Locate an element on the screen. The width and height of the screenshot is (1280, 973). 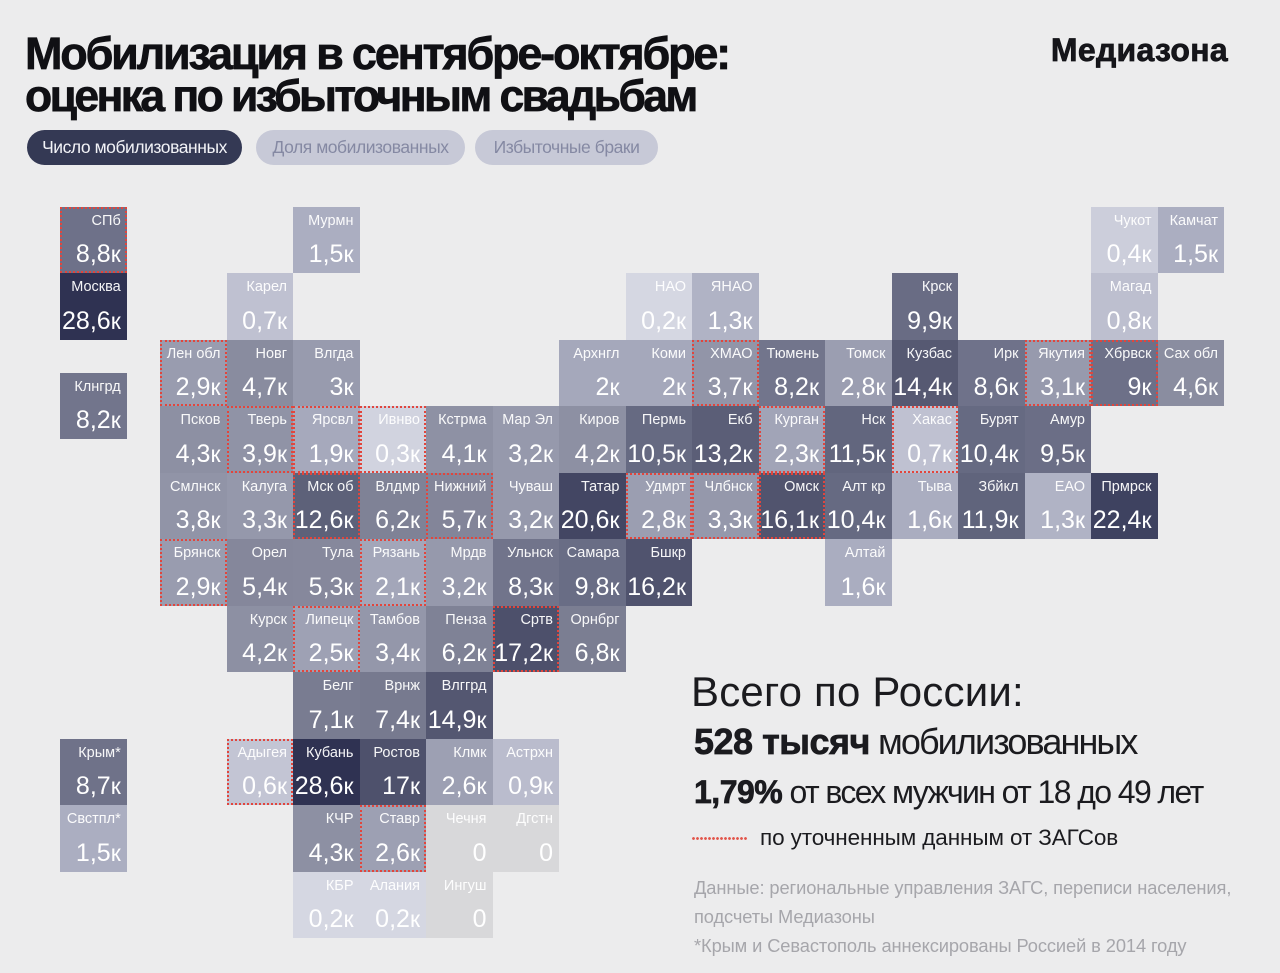
region-tile: Астрхн 0,9к is located at coordinates (525, 771).